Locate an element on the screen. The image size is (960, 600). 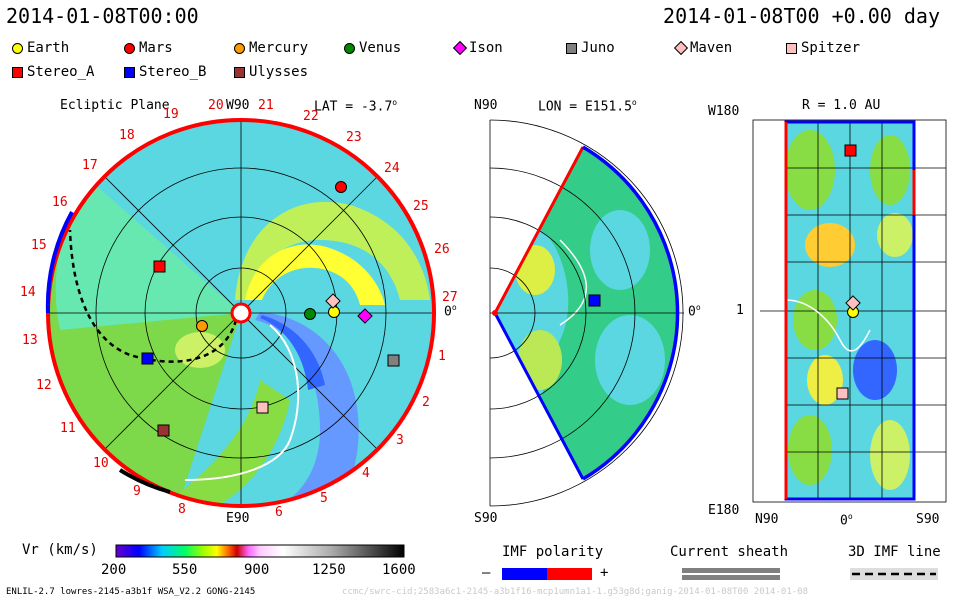
mercury-marker-icon is located at coordinates (239, 48).